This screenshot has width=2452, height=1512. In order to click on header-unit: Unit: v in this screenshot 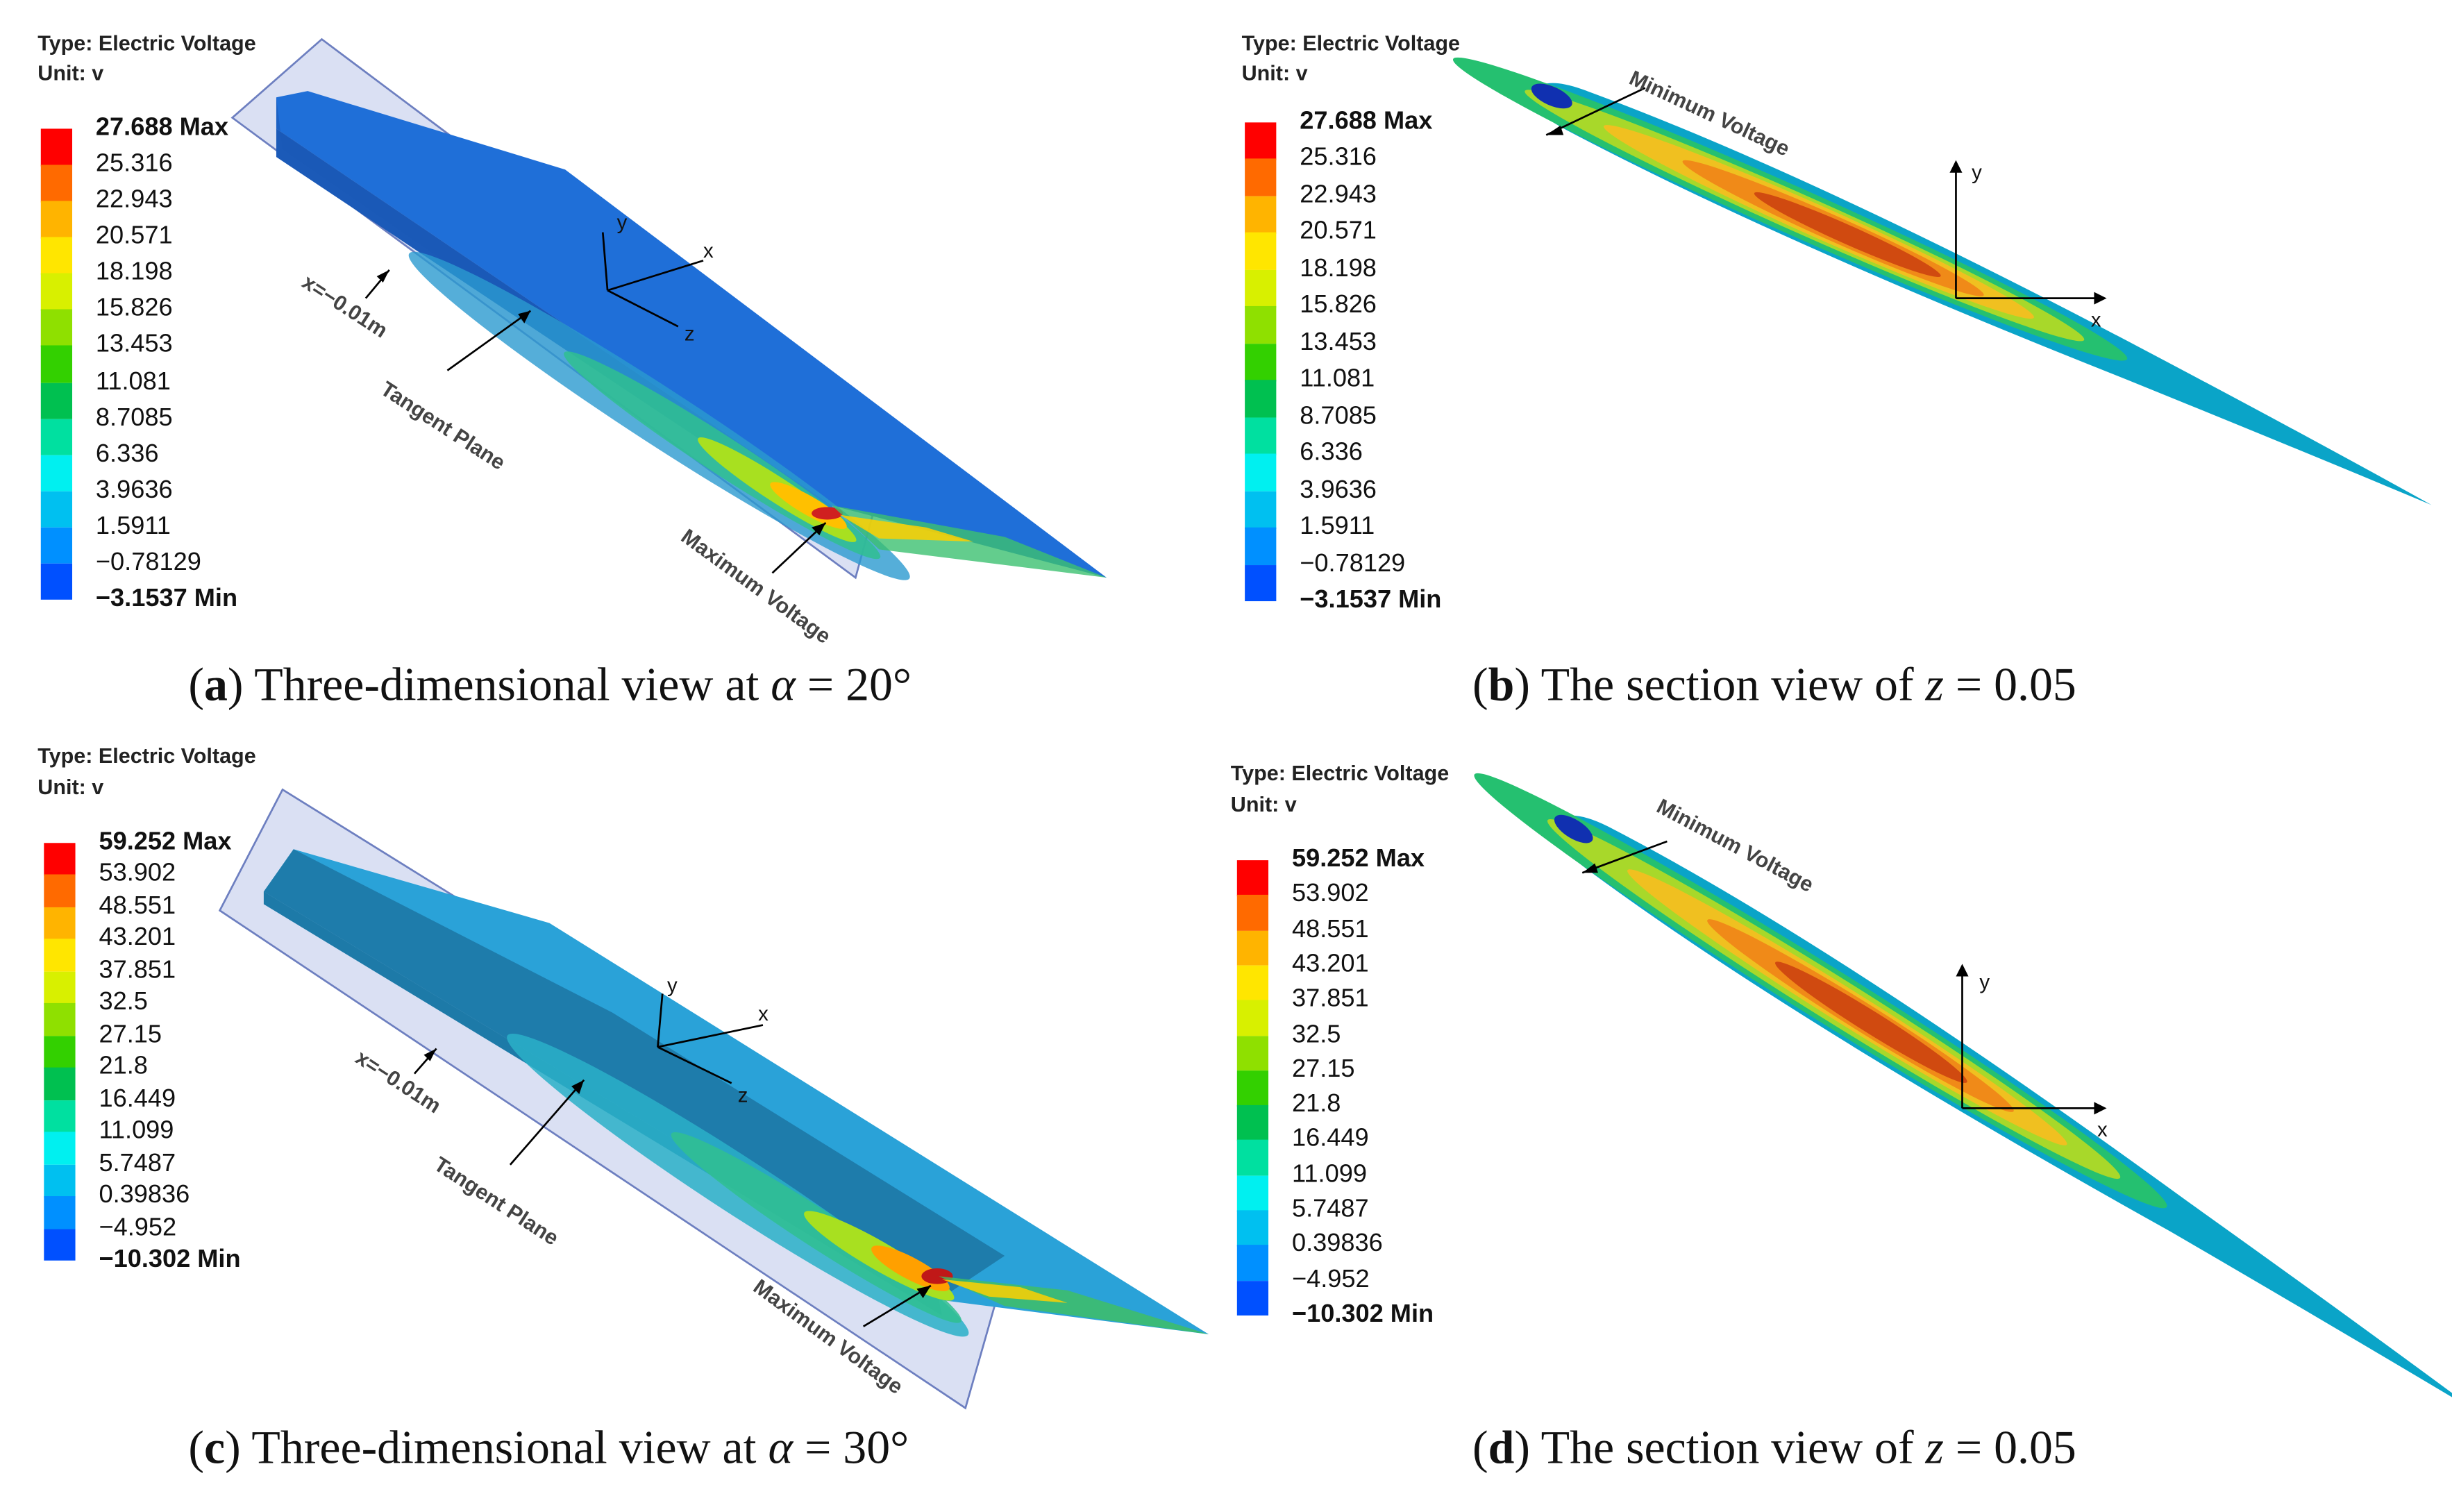, I will do `click(1274, 73)`.